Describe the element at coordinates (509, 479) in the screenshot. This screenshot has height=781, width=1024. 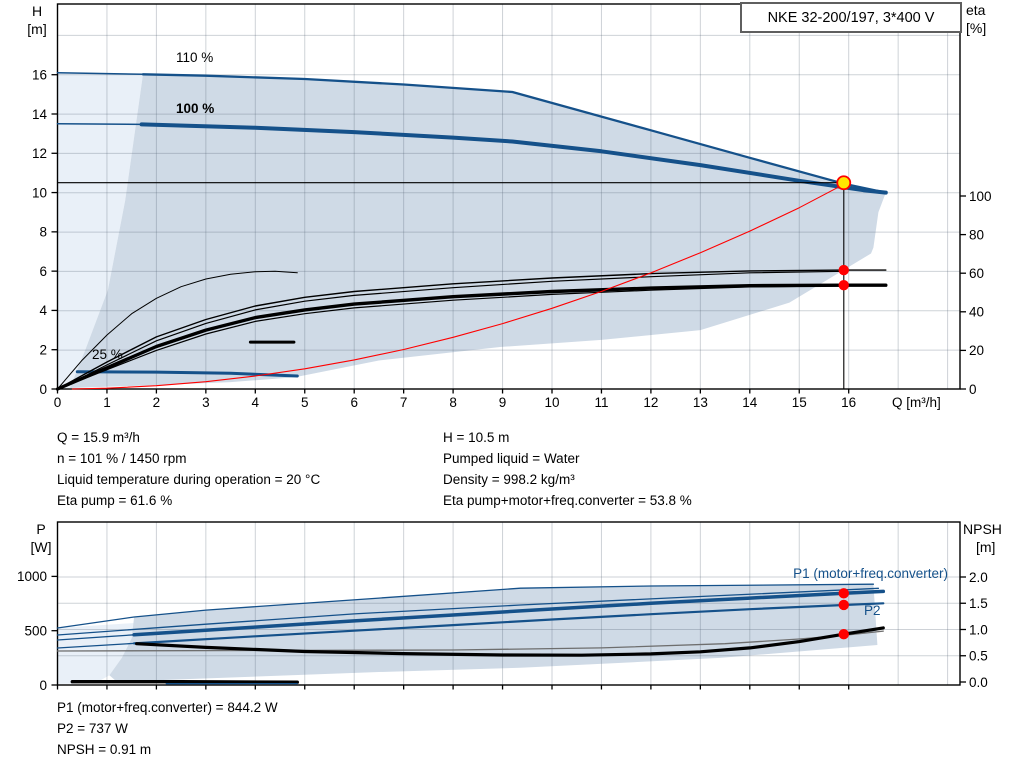
I see `info-line-density: Density = 998.2 kg/m³` at that location.